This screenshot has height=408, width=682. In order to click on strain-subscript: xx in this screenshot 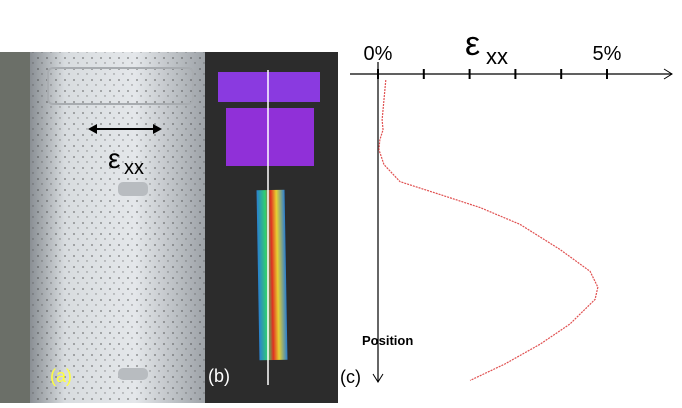, I will do `click(134, 168)`.